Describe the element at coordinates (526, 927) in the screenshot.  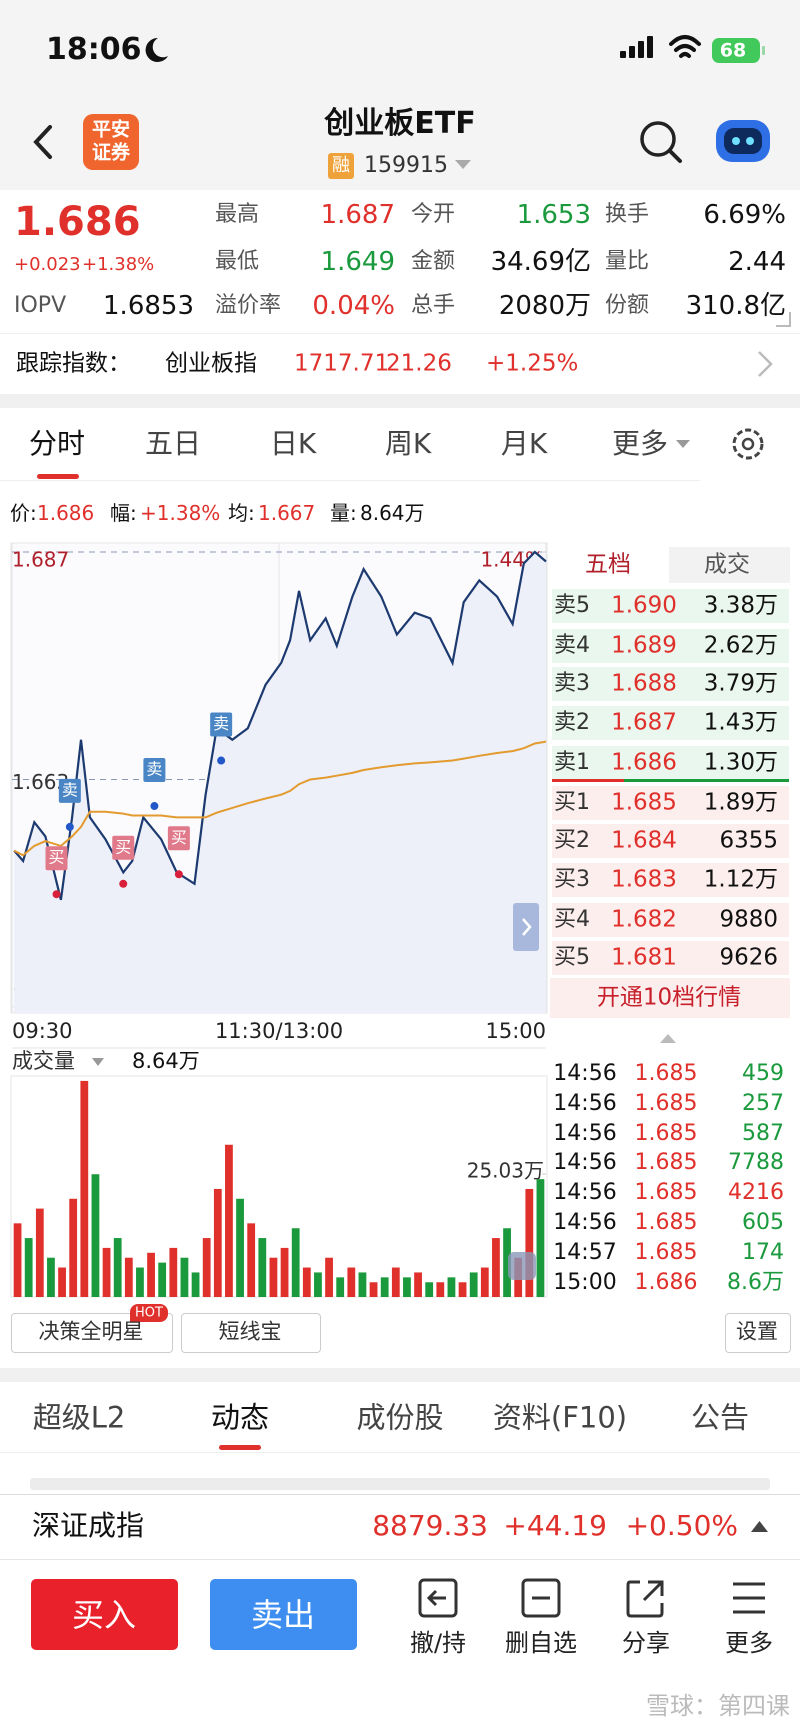
I see `expand-handle` at that location.